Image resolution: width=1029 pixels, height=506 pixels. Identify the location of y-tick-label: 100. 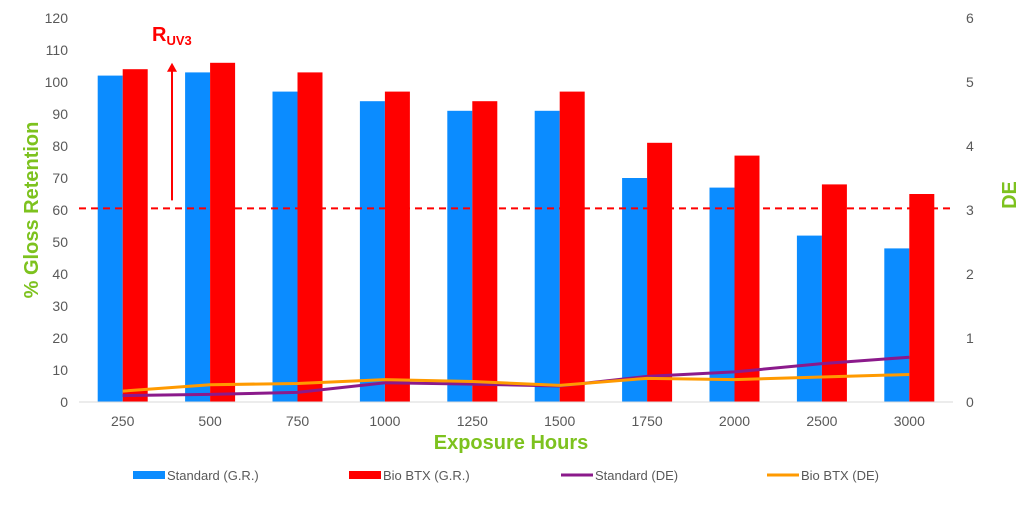
(57, 82).